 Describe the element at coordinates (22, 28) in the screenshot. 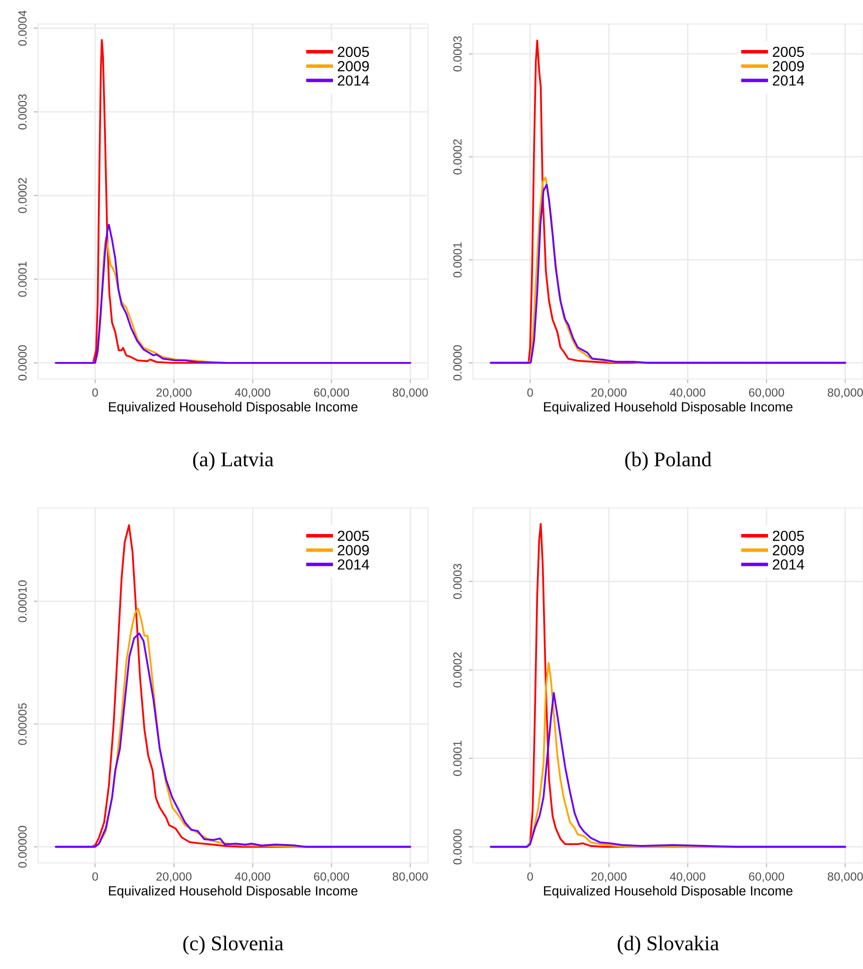

I see `y-tick-label: 0.0004` at that location.